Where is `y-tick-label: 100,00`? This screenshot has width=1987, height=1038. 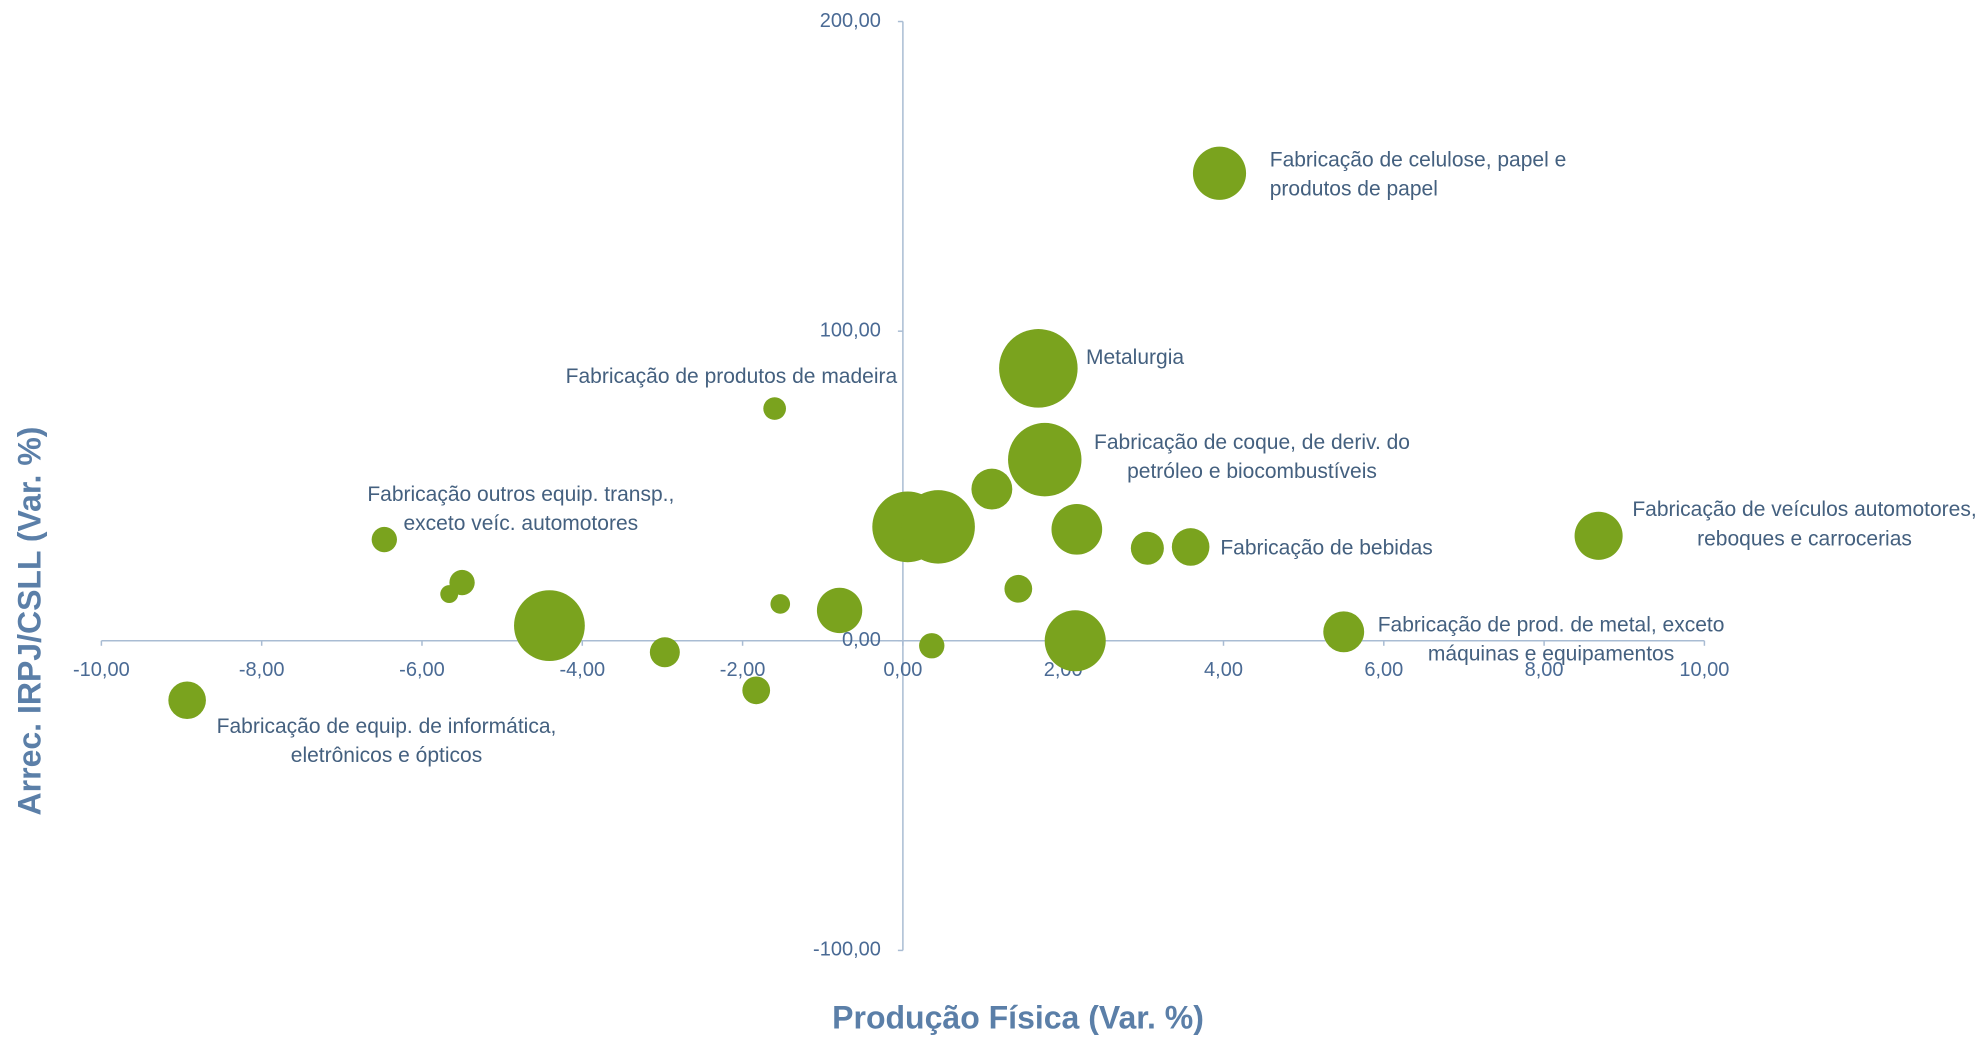 y-tick-label: 100,00 is located at coordinates (850, 330).